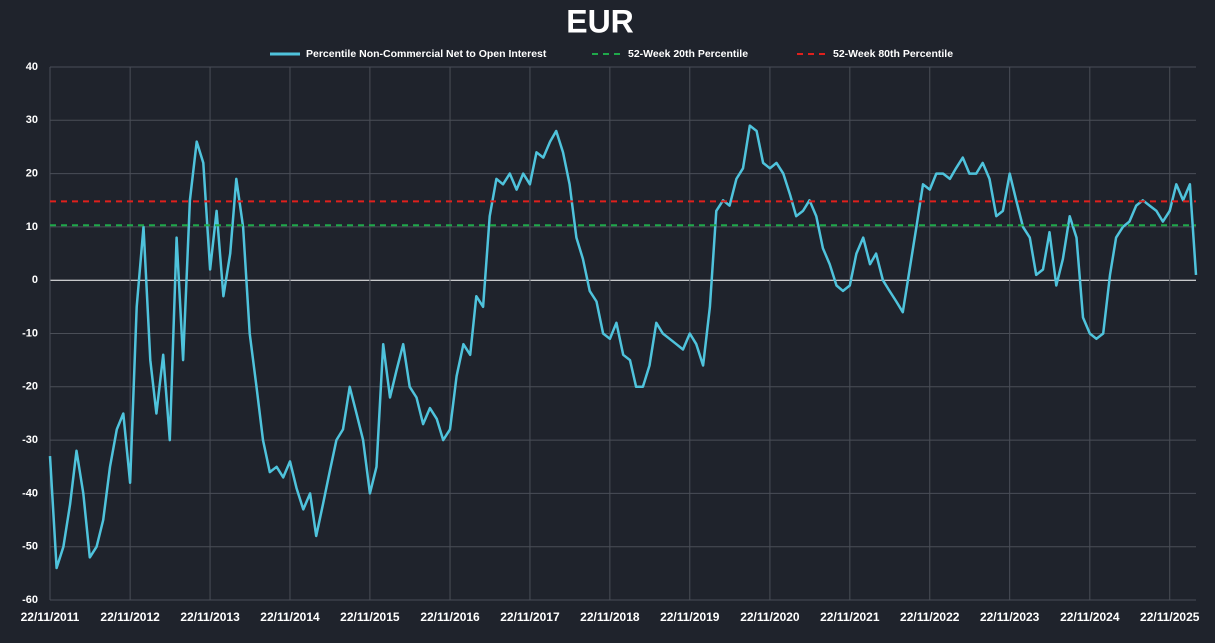 The width and height of the screenshot is (1215, 643). What do you see at coordinates (32, 120) in the screenshot?
I see `y-tick-label: 30` at bounding box center [32, 120].